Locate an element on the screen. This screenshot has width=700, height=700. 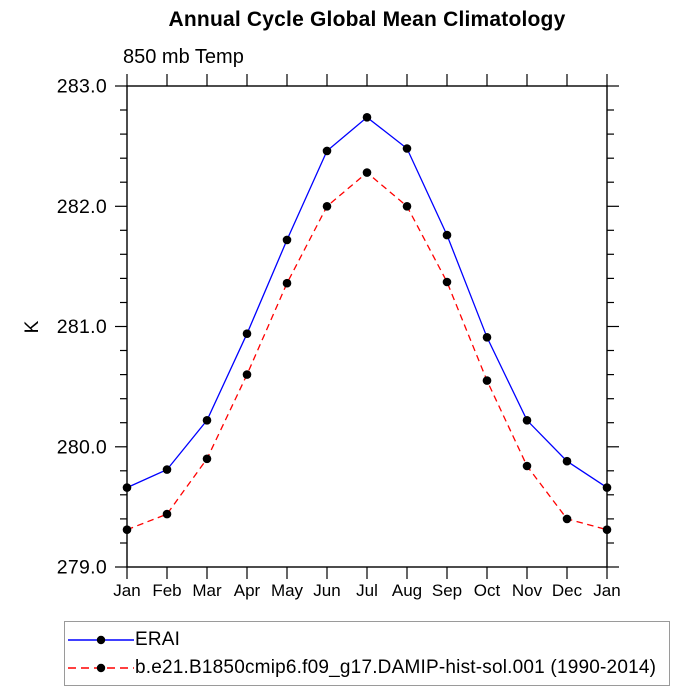
legend-label-erai: ERAI is located at coordinates (158, 639).